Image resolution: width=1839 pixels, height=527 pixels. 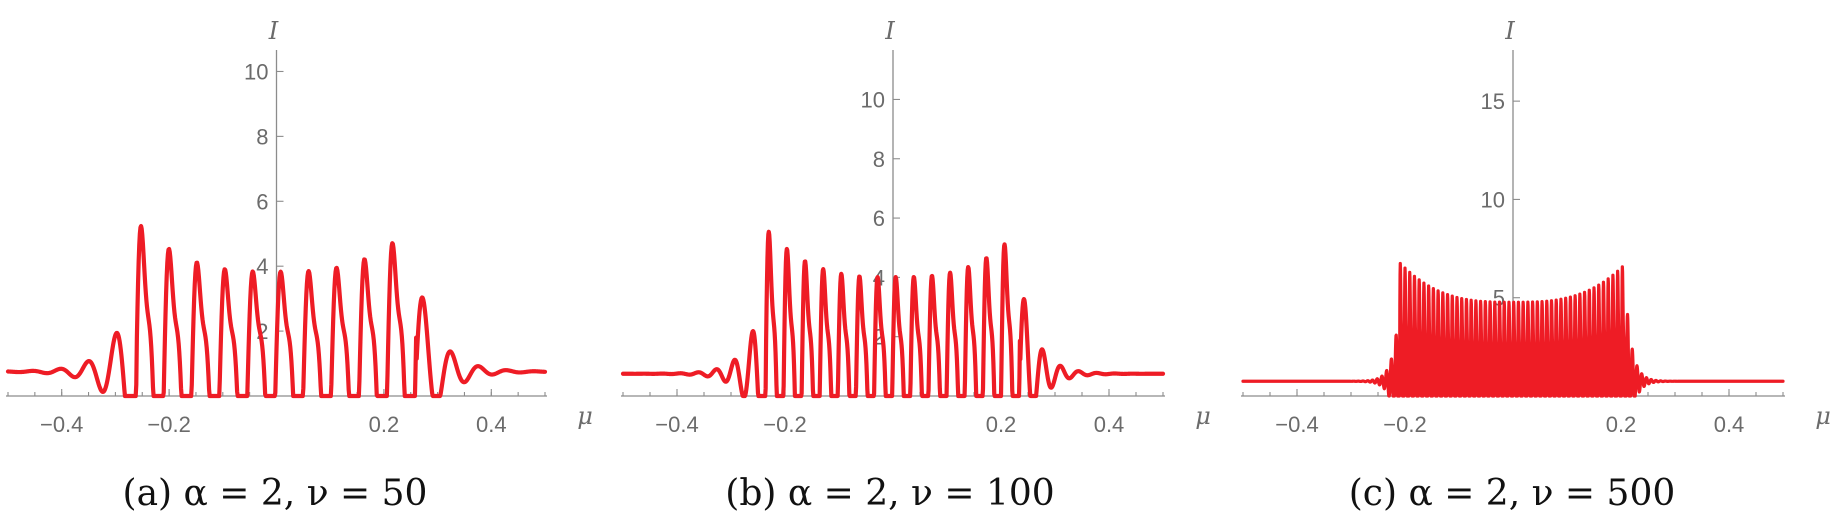 I want to click on subfigure-caption: (b) α = 2, ν = 100, so click(x=889, y=493).